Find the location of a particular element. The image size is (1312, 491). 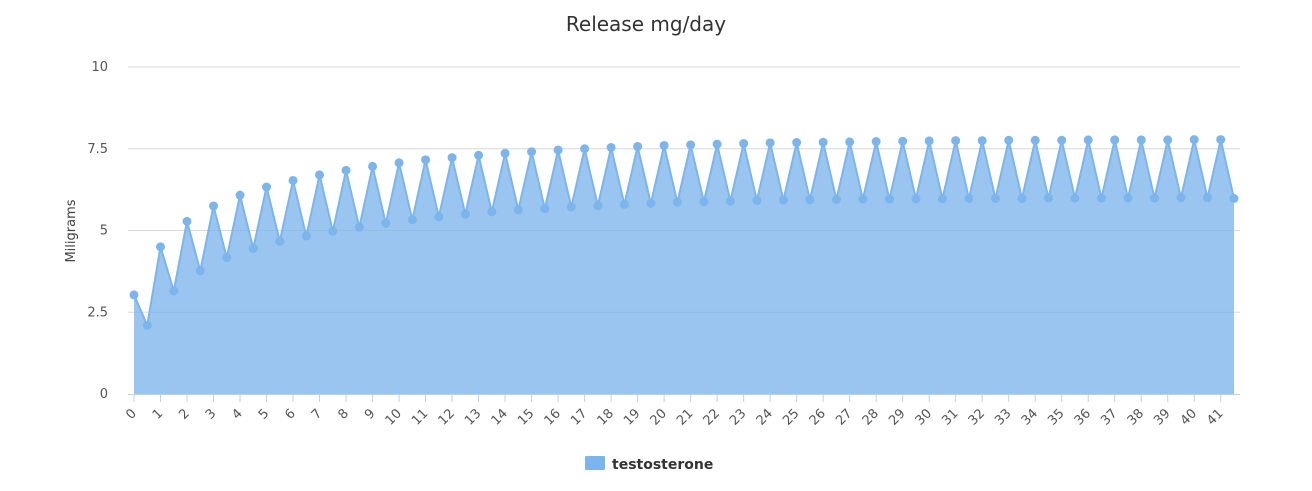

legend: testosterone is located at coordinates (649, 464).